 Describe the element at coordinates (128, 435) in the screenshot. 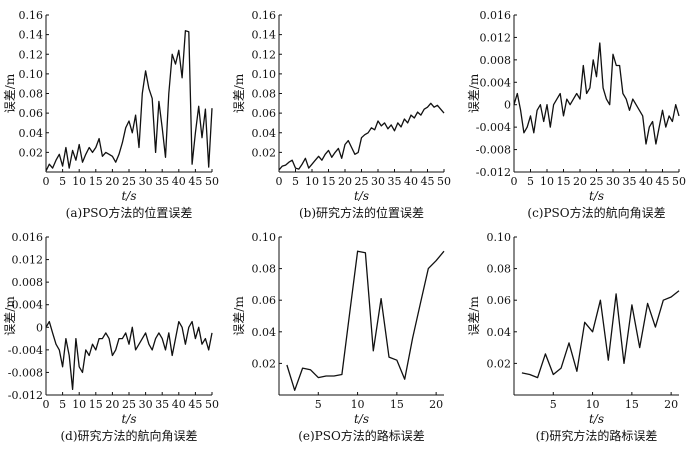

I see `subplot-caption: (d)研究方法的航向角误差` at that location.